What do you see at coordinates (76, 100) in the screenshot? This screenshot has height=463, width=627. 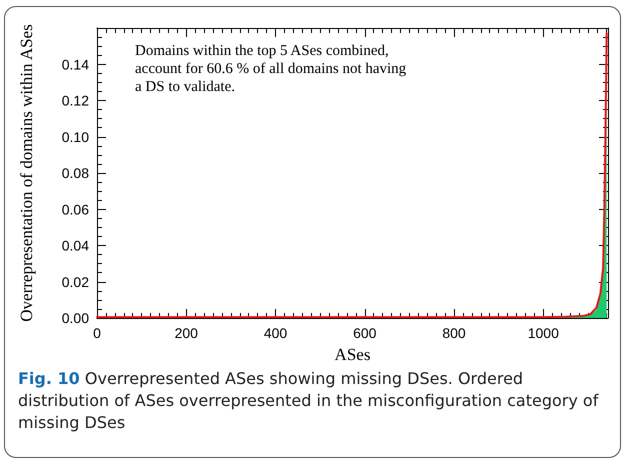 I see `y-tick-label: 0.12` at bounding box center [76, 100].